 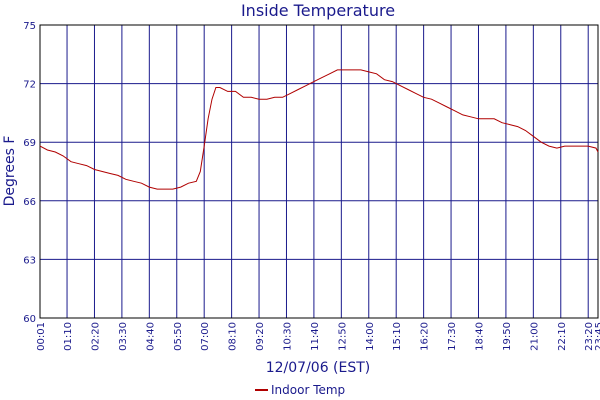 What do you see at coordinates (452, 336) in the screenshot?
I see `x-tick-label: 17:30` at bounding box center [452, 336].